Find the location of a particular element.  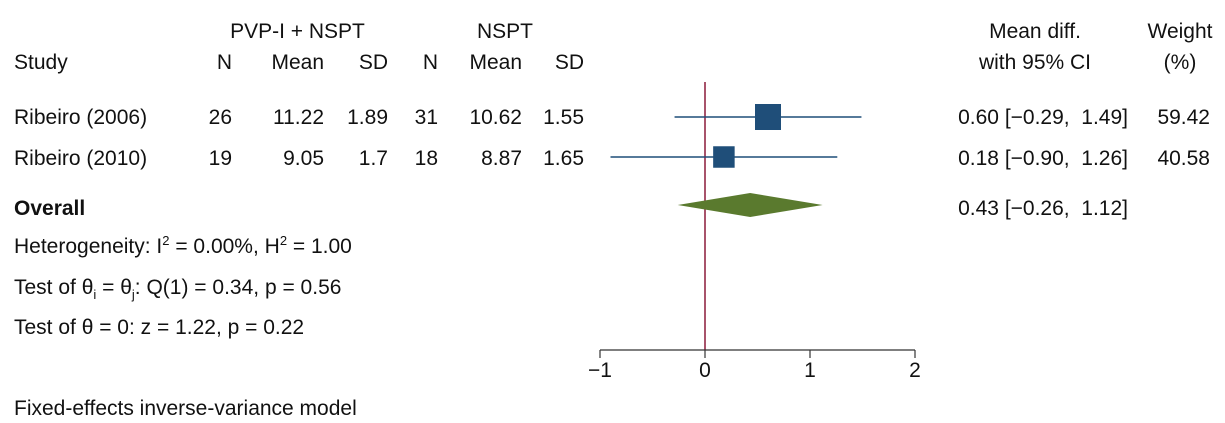

sd1-cell: 1.7 is located at coordinates (373, 158).